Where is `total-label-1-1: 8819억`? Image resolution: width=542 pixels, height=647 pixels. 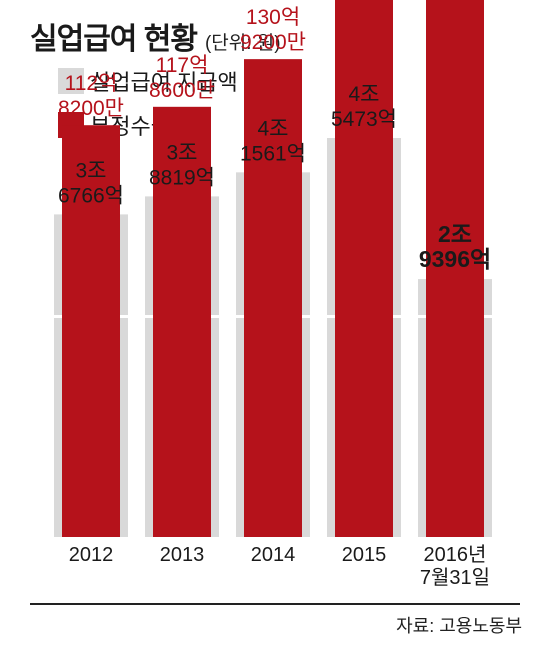 total-label-1-1: 8819억 is located at coordinates (182, 177).